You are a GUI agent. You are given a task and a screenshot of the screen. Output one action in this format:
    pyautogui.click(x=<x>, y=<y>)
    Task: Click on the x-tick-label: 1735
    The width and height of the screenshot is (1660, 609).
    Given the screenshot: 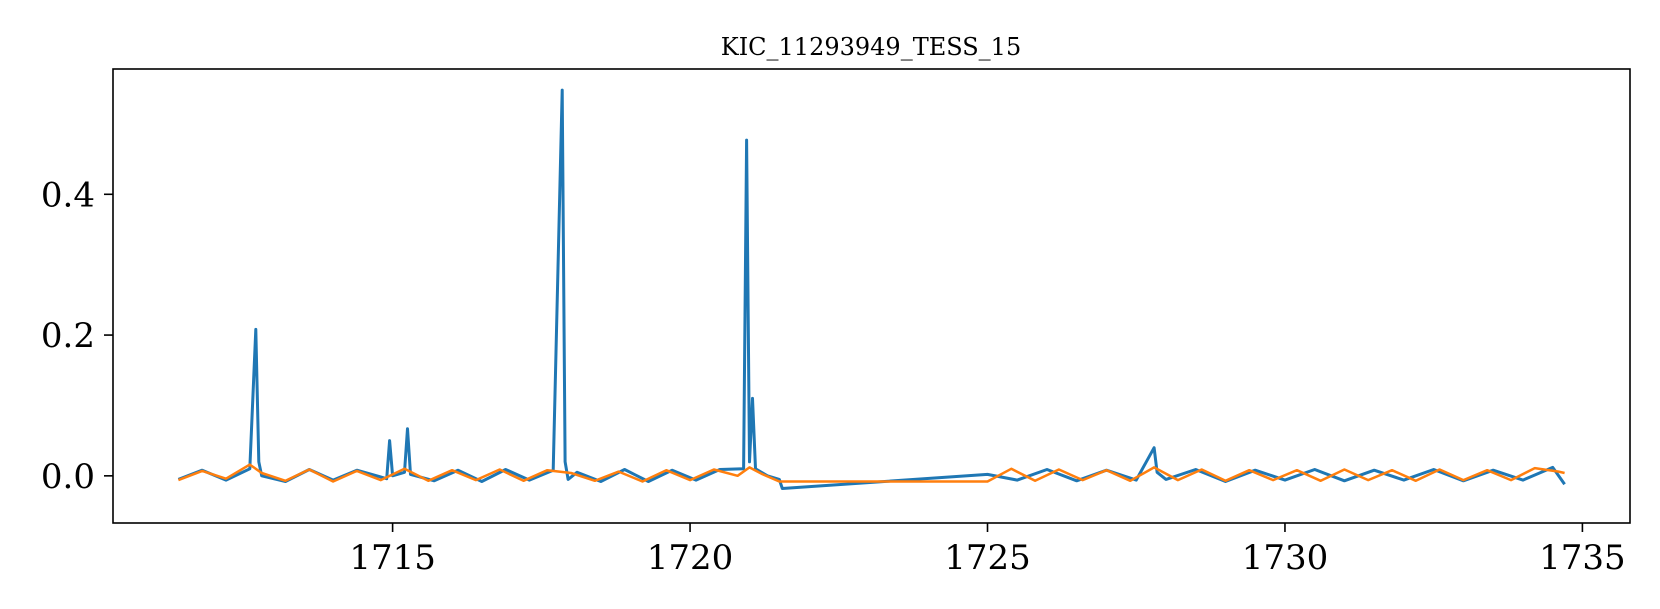 What is the action you would take?
    pyautogui.click(x=1582, y=558)
    